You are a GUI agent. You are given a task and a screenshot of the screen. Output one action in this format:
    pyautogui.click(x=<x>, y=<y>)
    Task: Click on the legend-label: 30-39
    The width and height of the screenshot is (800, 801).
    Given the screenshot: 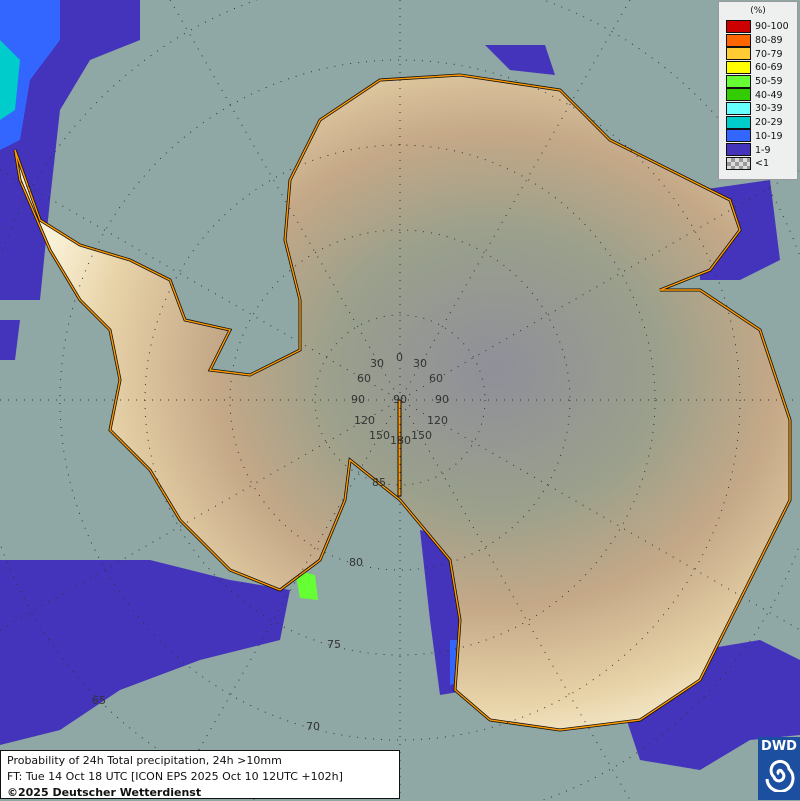 What is the action you would take?
    pyautogui.click(x=769, y=109)
    